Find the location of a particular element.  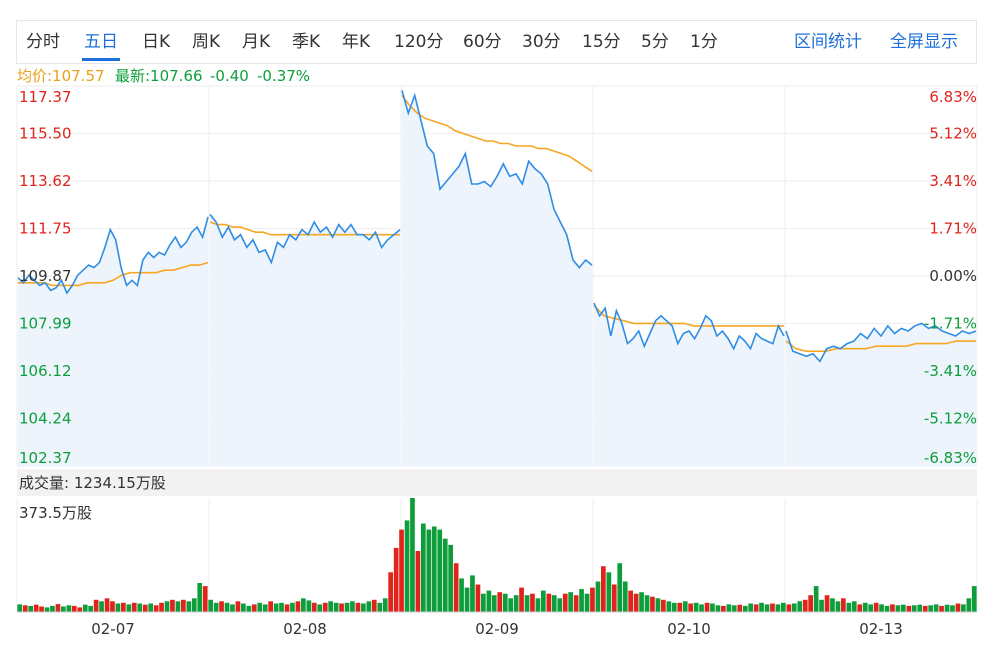

tab-weekly-k: 周K is located at coordinates (206, 42).